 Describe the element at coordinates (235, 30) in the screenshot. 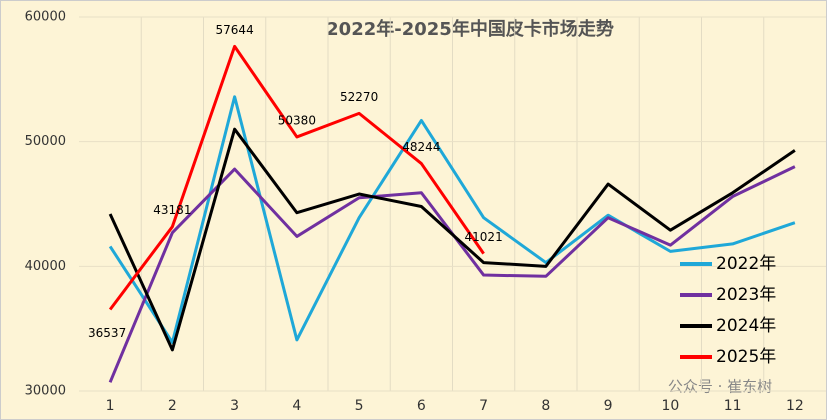

I see `data-label: 57644` at that location.